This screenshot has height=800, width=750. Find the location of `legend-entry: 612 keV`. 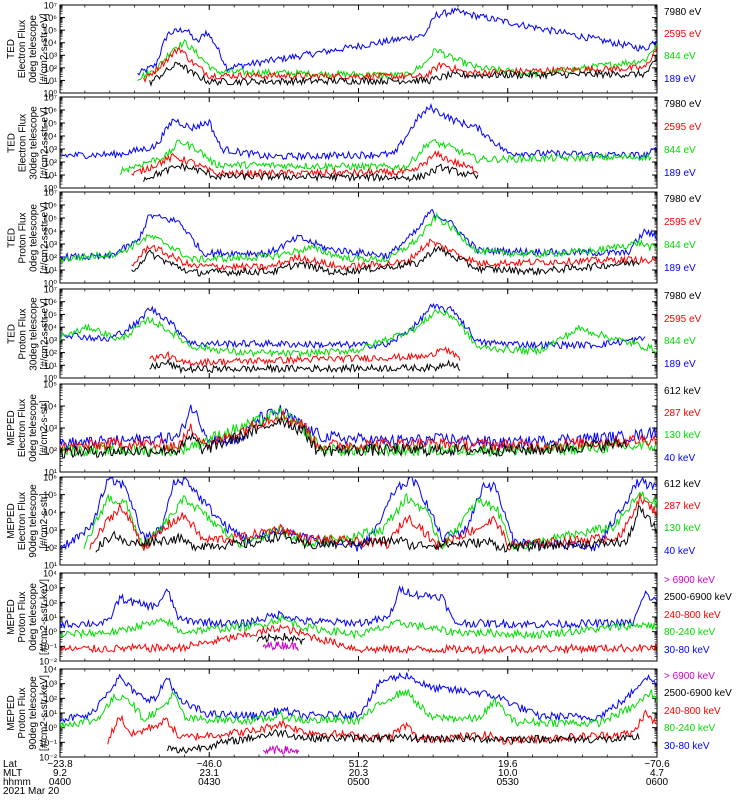

legend-entry: 612 keV is located at coordinates (682, 391).